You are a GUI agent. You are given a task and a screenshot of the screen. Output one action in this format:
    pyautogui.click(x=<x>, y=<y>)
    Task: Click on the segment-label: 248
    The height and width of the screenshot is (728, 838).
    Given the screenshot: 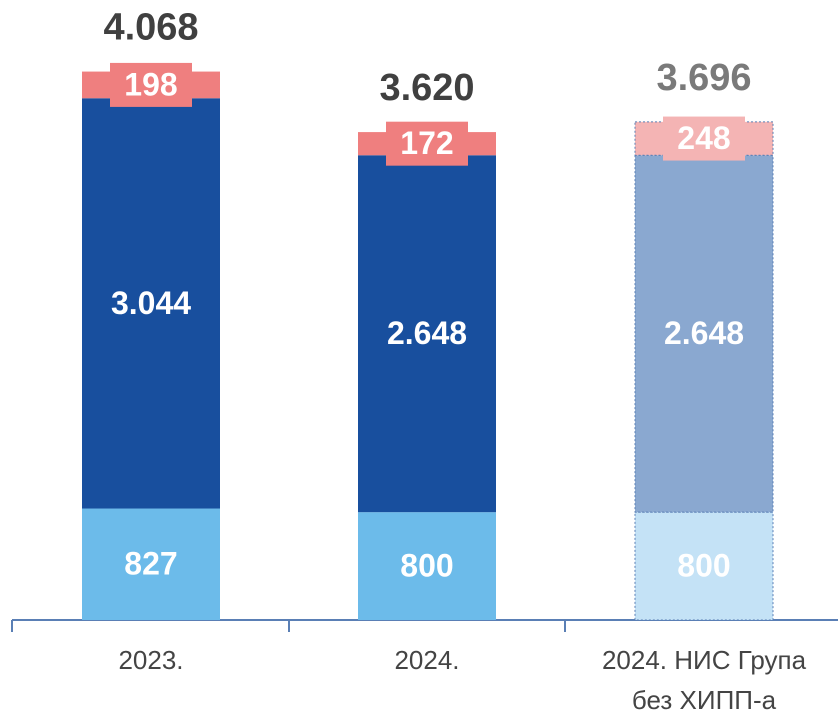 What is the action you would take?
    pyautogui.click(x=703, y=138)
    